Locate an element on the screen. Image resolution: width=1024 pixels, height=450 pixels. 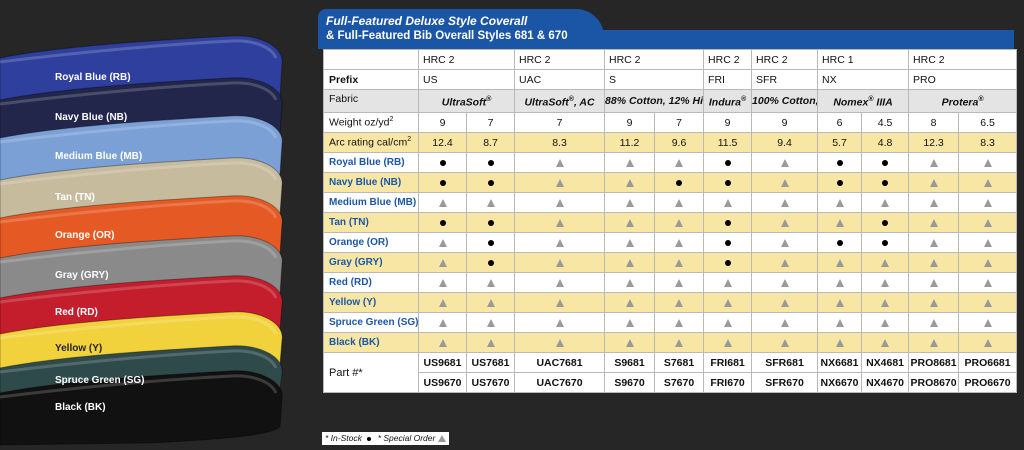
arc-cell: 12.4 is located at coordinates (442, 142).